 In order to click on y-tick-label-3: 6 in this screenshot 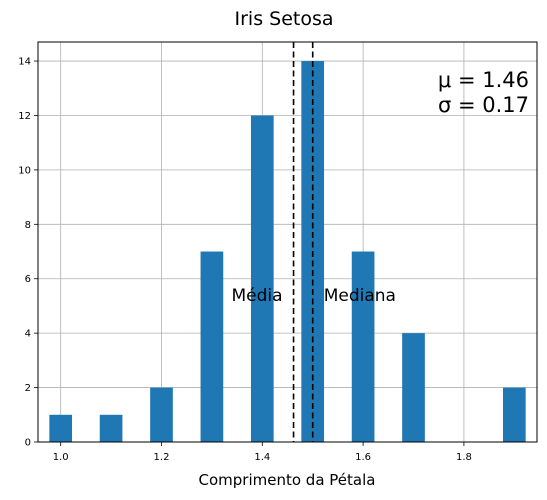, I will do `click(28, 279)`.